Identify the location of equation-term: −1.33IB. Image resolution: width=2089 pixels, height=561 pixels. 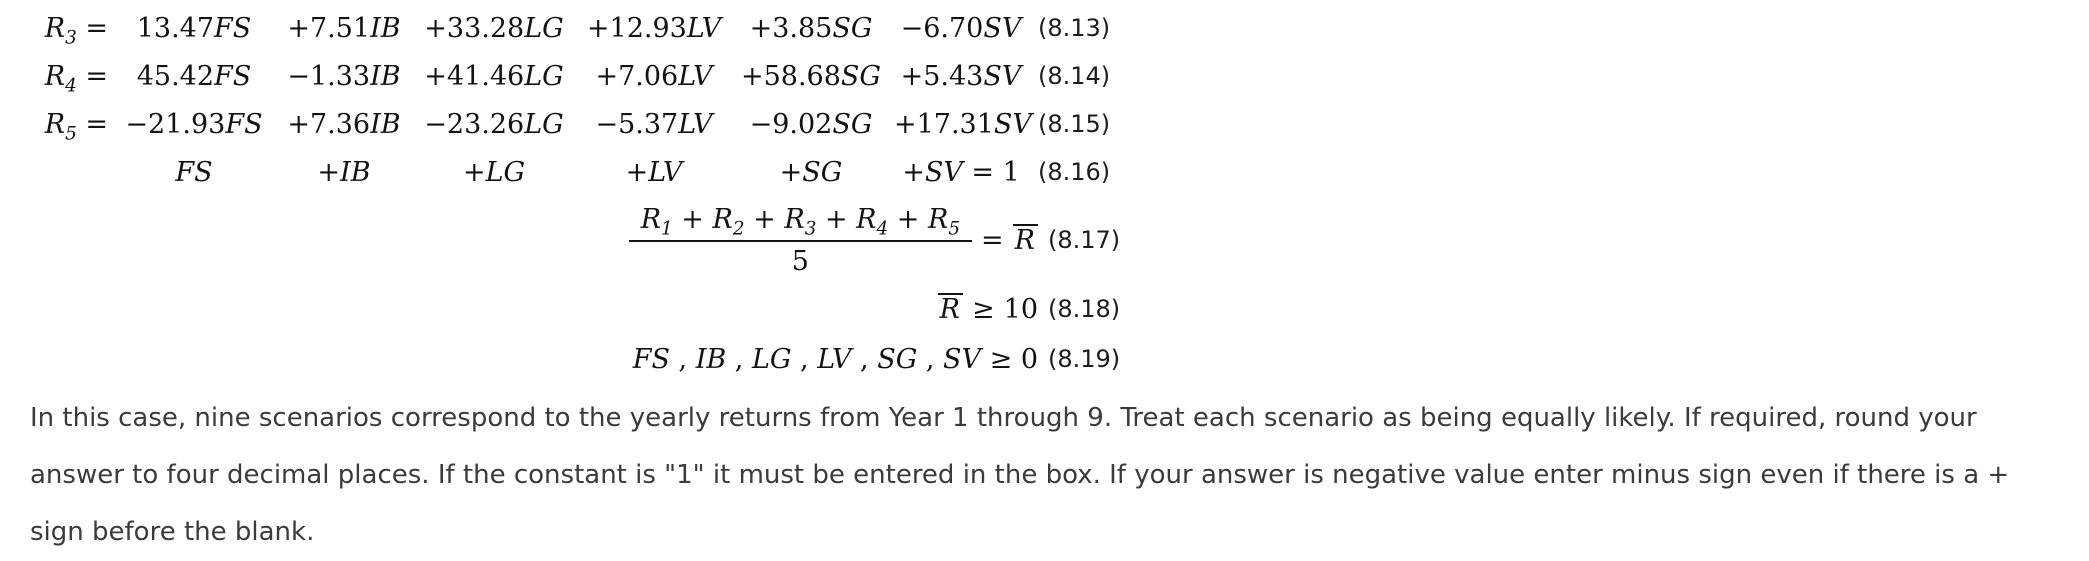
(344, 76).